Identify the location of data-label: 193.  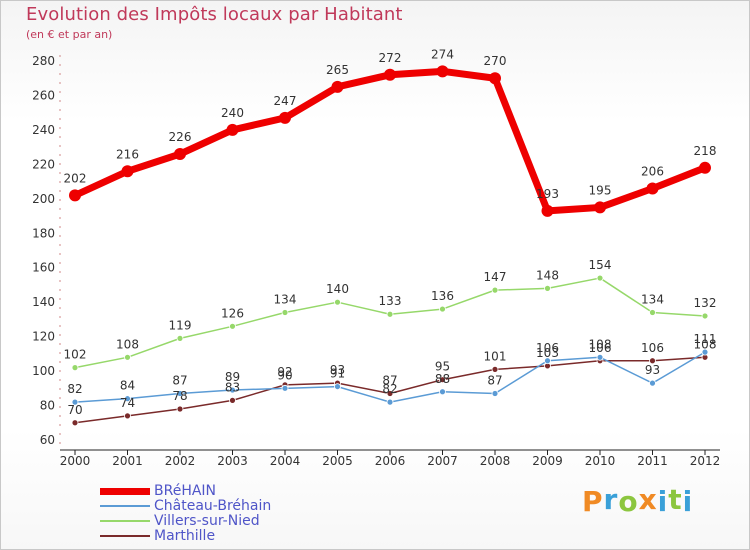
(547, 194).